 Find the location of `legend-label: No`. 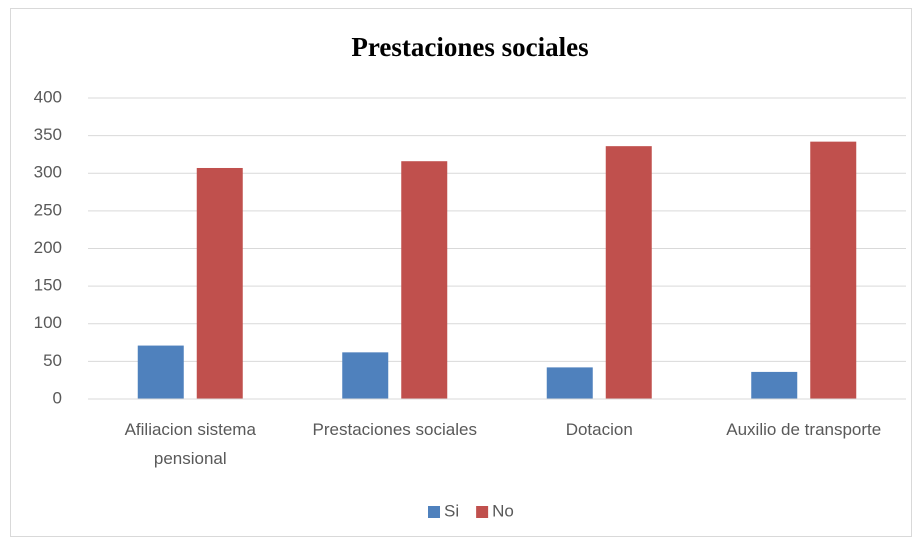

legend-label: No is located at coordinates (503, 510).